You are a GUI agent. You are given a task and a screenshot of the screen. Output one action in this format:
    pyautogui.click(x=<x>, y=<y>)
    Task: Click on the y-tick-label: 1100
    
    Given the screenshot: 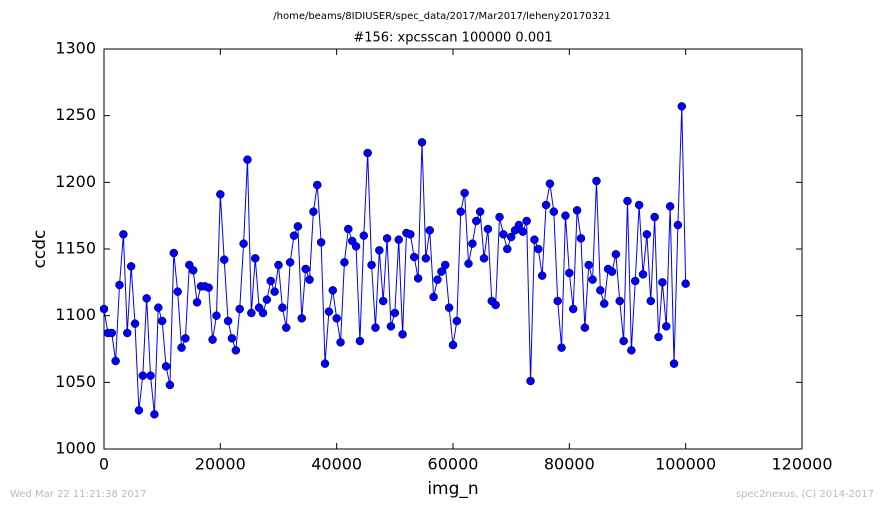 What is the action you would take?
    pyautogui.click(x=75, y=314)
    